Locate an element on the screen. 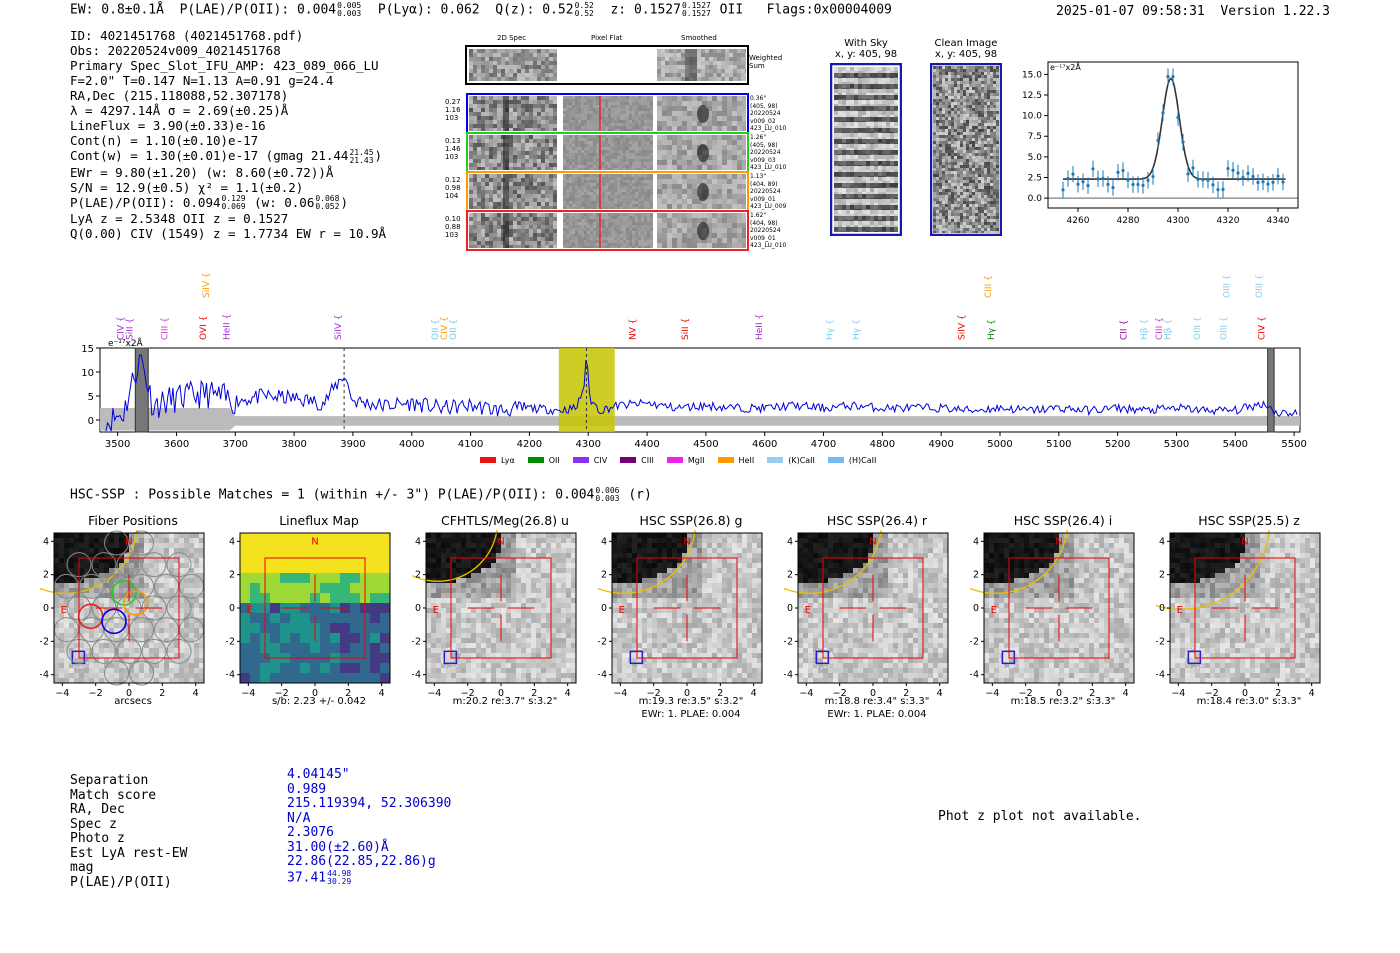 The image size is (1400, 953). cutout-title: Lineflux Map is located at coordinates (319, 520).